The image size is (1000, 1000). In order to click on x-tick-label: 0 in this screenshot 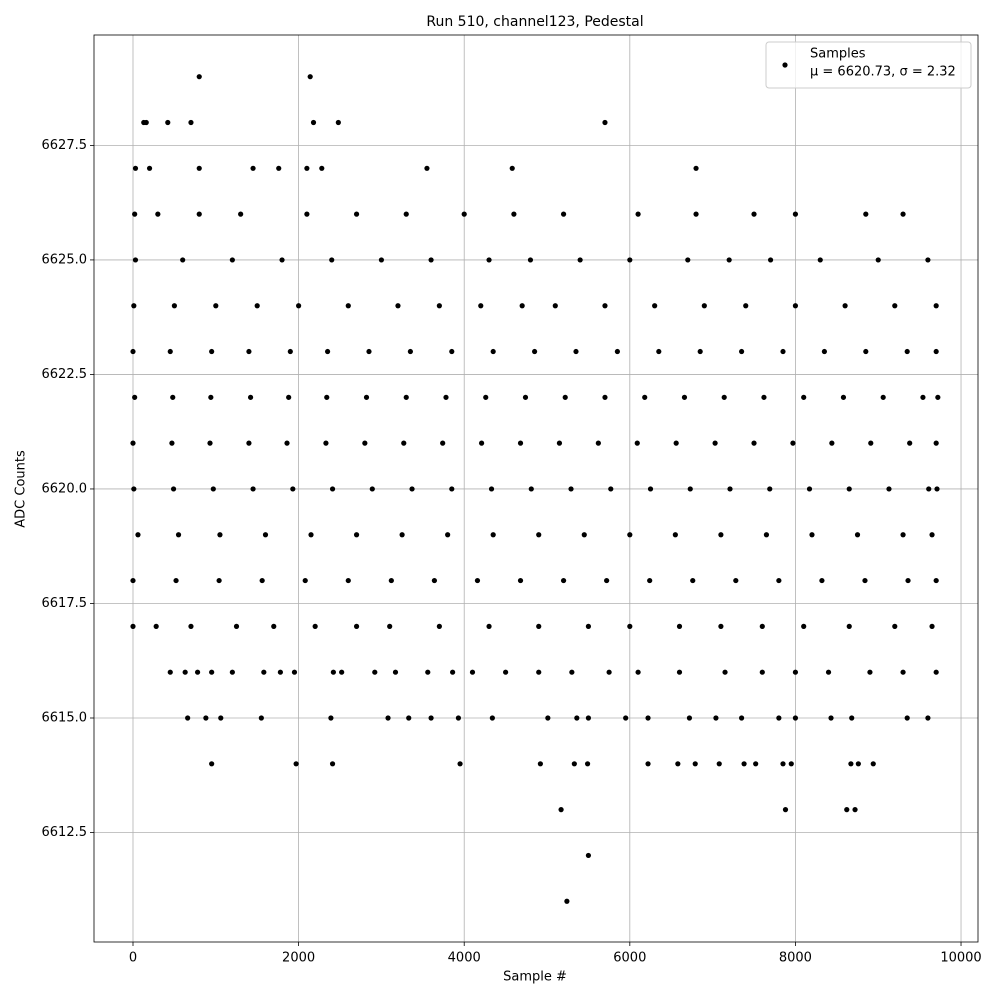, I will do `click(133, 958)`.